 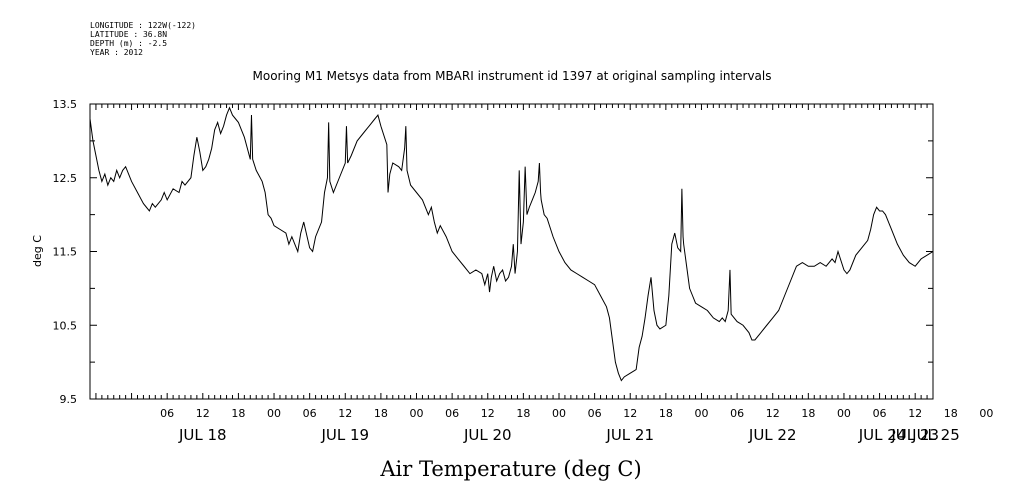 What do you see at coordinates (510, 469) in the screenshot?
I see `x-axis-label: Air Temperature (deg C)` at bounding box center [510, 469].